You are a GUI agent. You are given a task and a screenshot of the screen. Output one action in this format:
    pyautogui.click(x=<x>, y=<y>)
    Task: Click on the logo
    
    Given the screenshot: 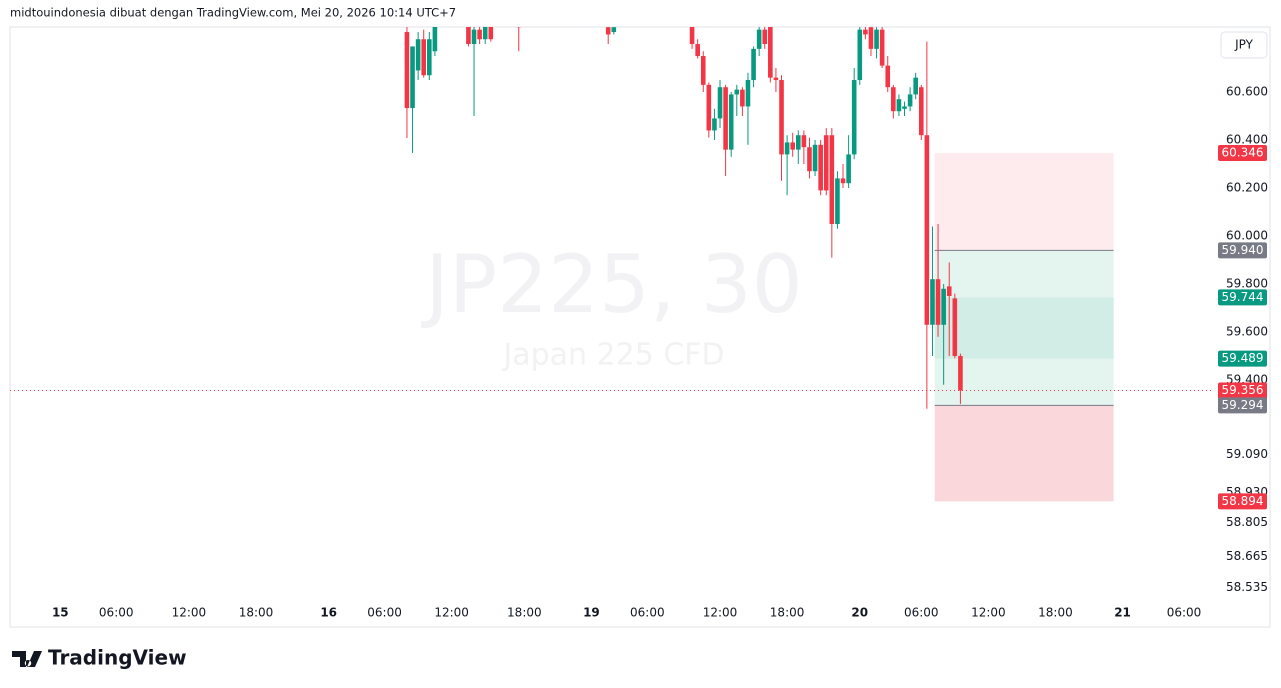 What is the action you would take?
    pyautogui.click(x=27, y=659)
    